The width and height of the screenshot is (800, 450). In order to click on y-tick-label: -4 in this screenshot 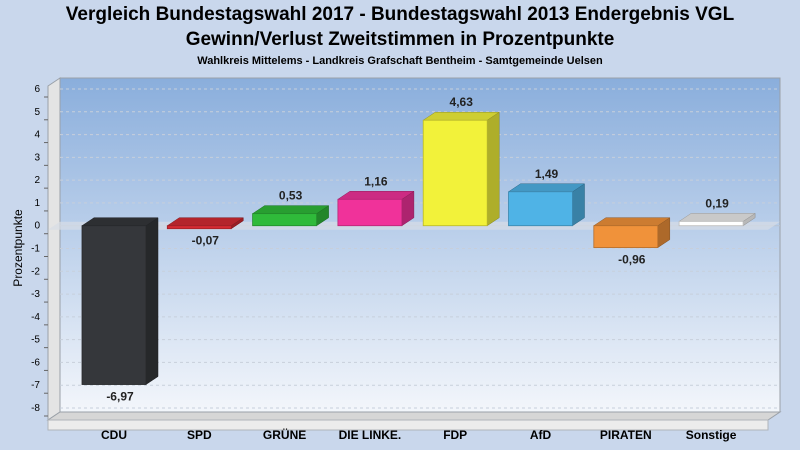, I will do `click(35, 317)`.